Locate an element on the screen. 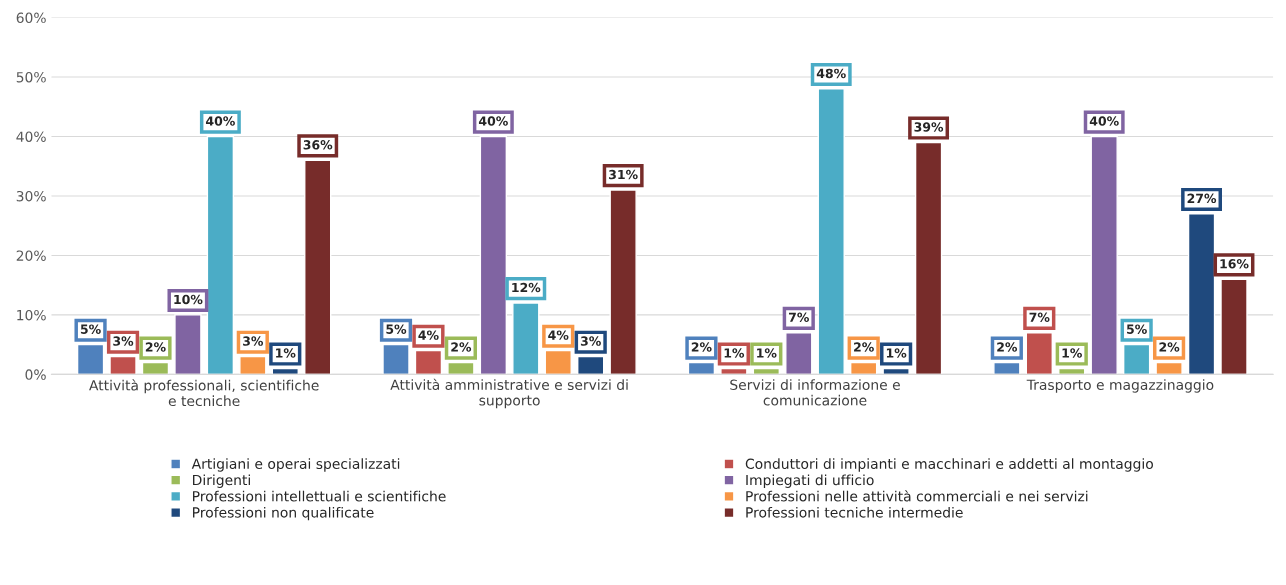 Image resolution: width=1286 pixels, height=585 pixels. y-tick-label: 0% is located at coordinates (35, 374).